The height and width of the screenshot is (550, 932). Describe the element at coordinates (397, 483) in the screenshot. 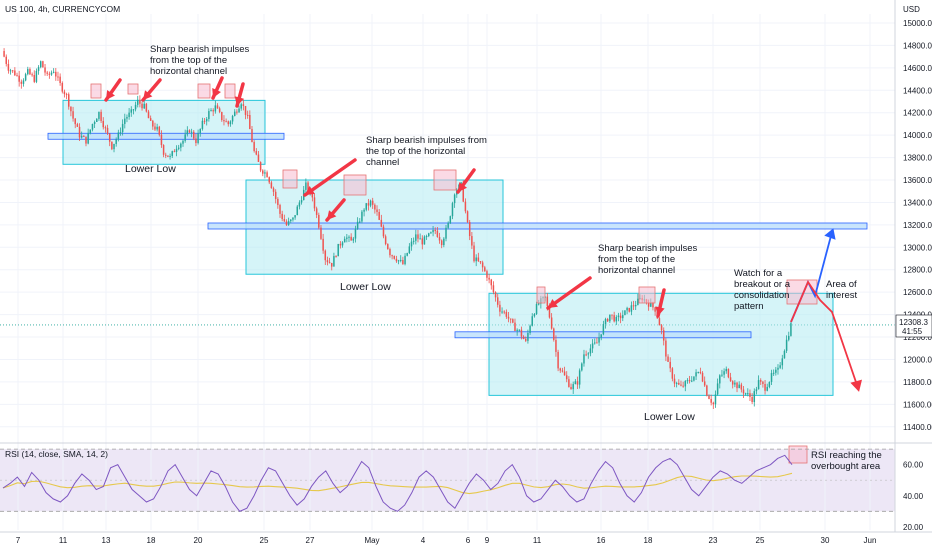

I see `rsi-sma-line` at that location.